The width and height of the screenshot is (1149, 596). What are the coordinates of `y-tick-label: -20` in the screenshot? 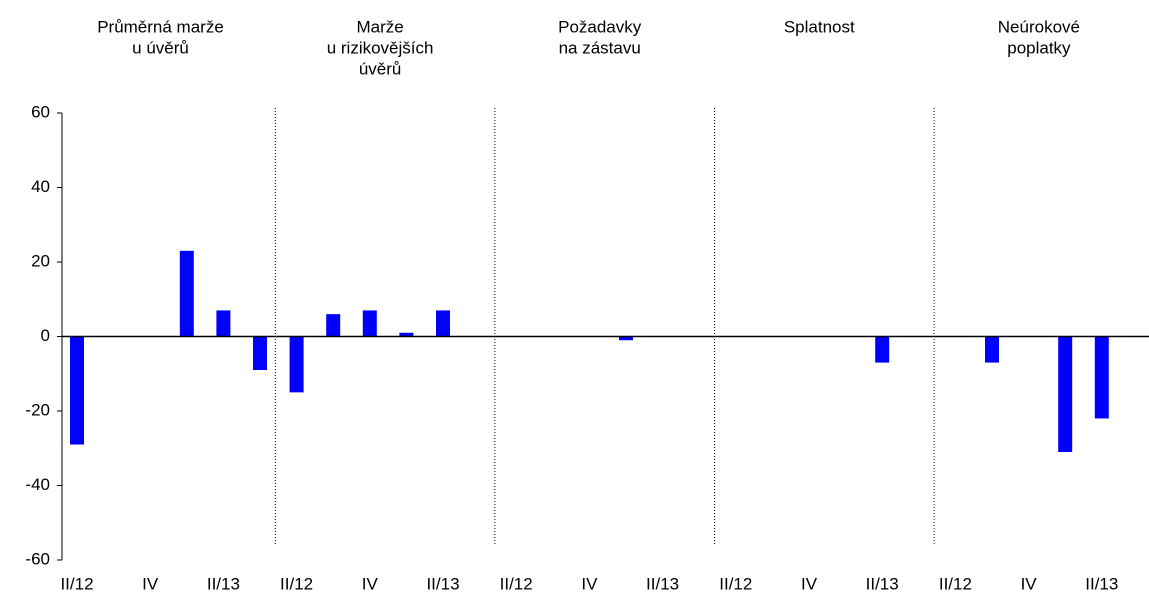 It's located at (37, 409).